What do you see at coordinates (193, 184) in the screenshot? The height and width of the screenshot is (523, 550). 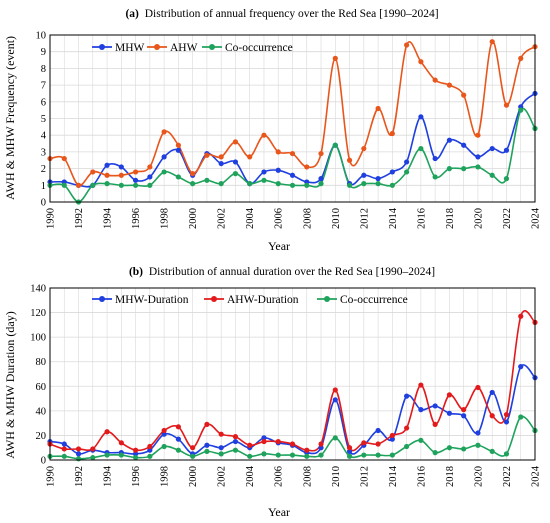 I see `panel-a-point-co-occurrence-2000` at bounding box center [193, 184].